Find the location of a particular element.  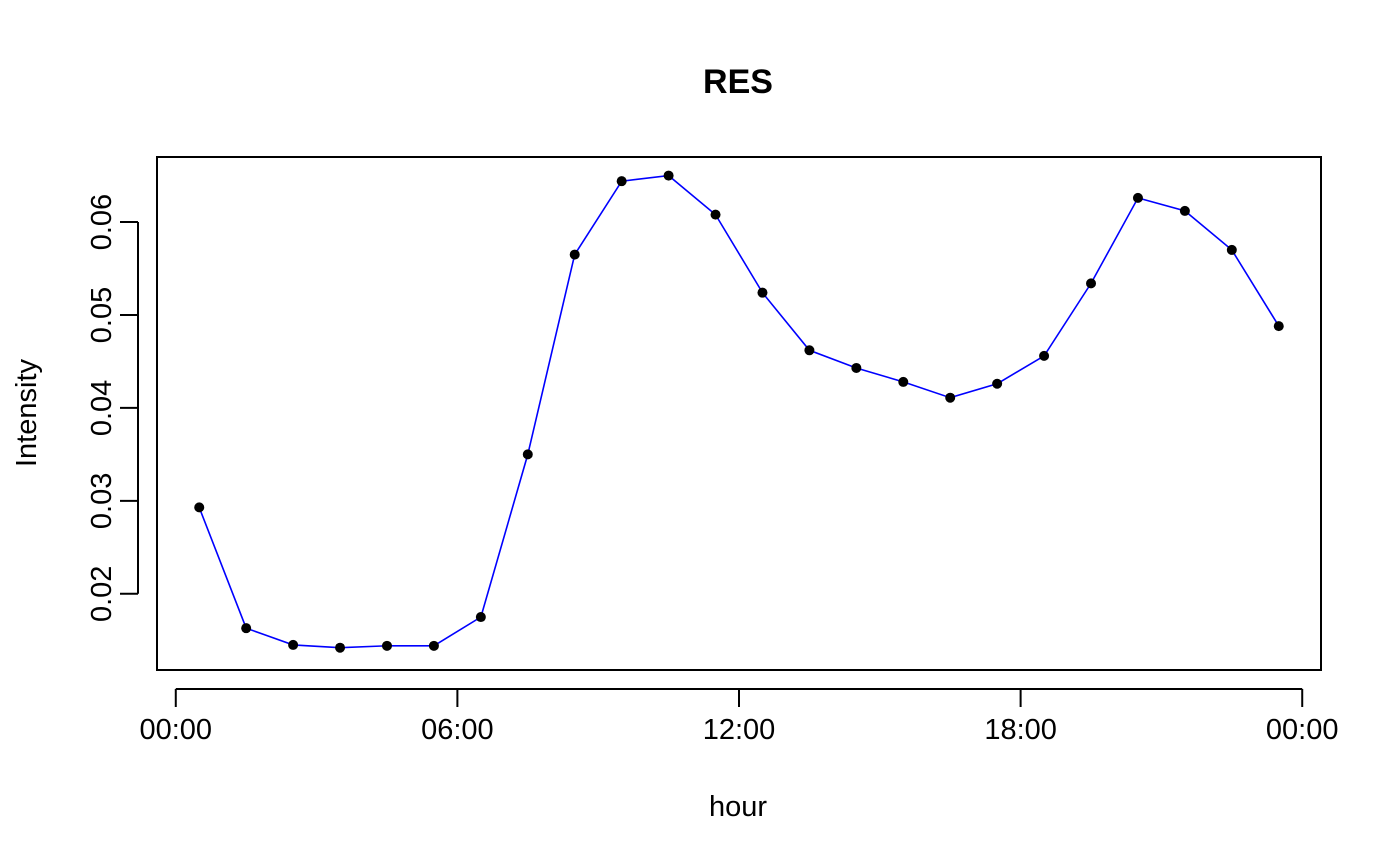

y-tick-label: 0.05 is located at coordinates (102, 315).